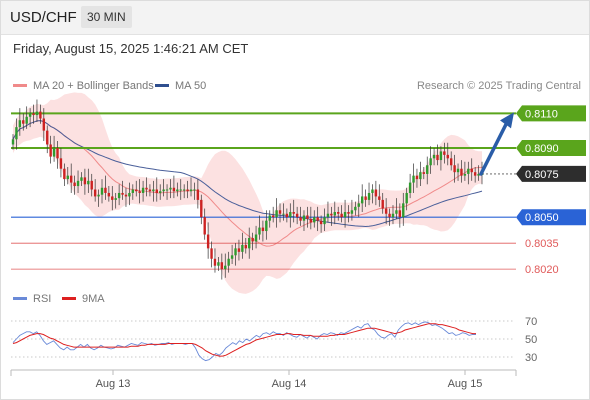 This screenshot has width=590, height=400. Describe the element at coordinates (465, 384) in the screenshot. I see `x-tick-label-2: Aug 15` at that location.